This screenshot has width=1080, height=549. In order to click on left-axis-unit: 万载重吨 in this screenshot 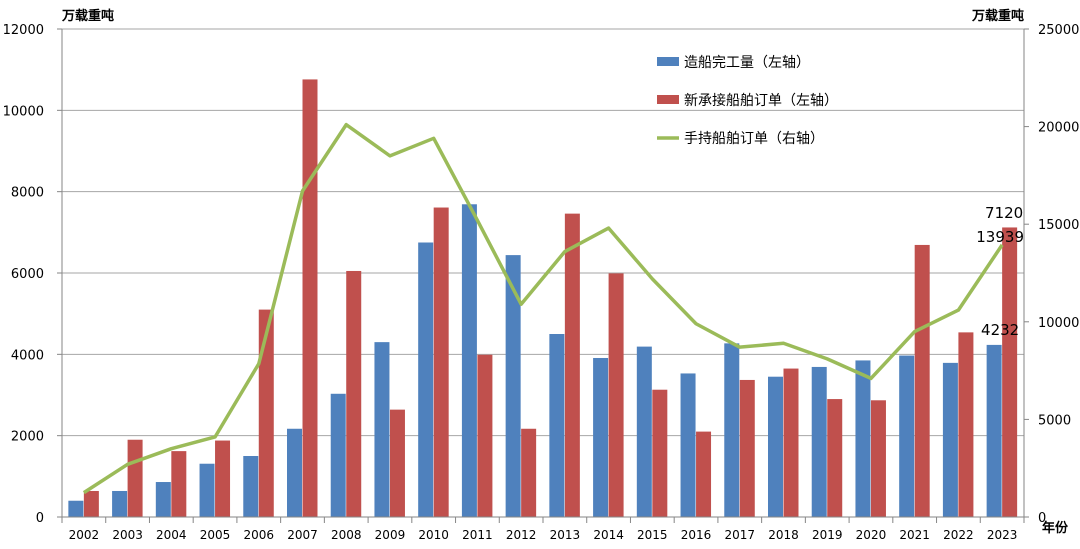, I will do `click(87, 16)`.